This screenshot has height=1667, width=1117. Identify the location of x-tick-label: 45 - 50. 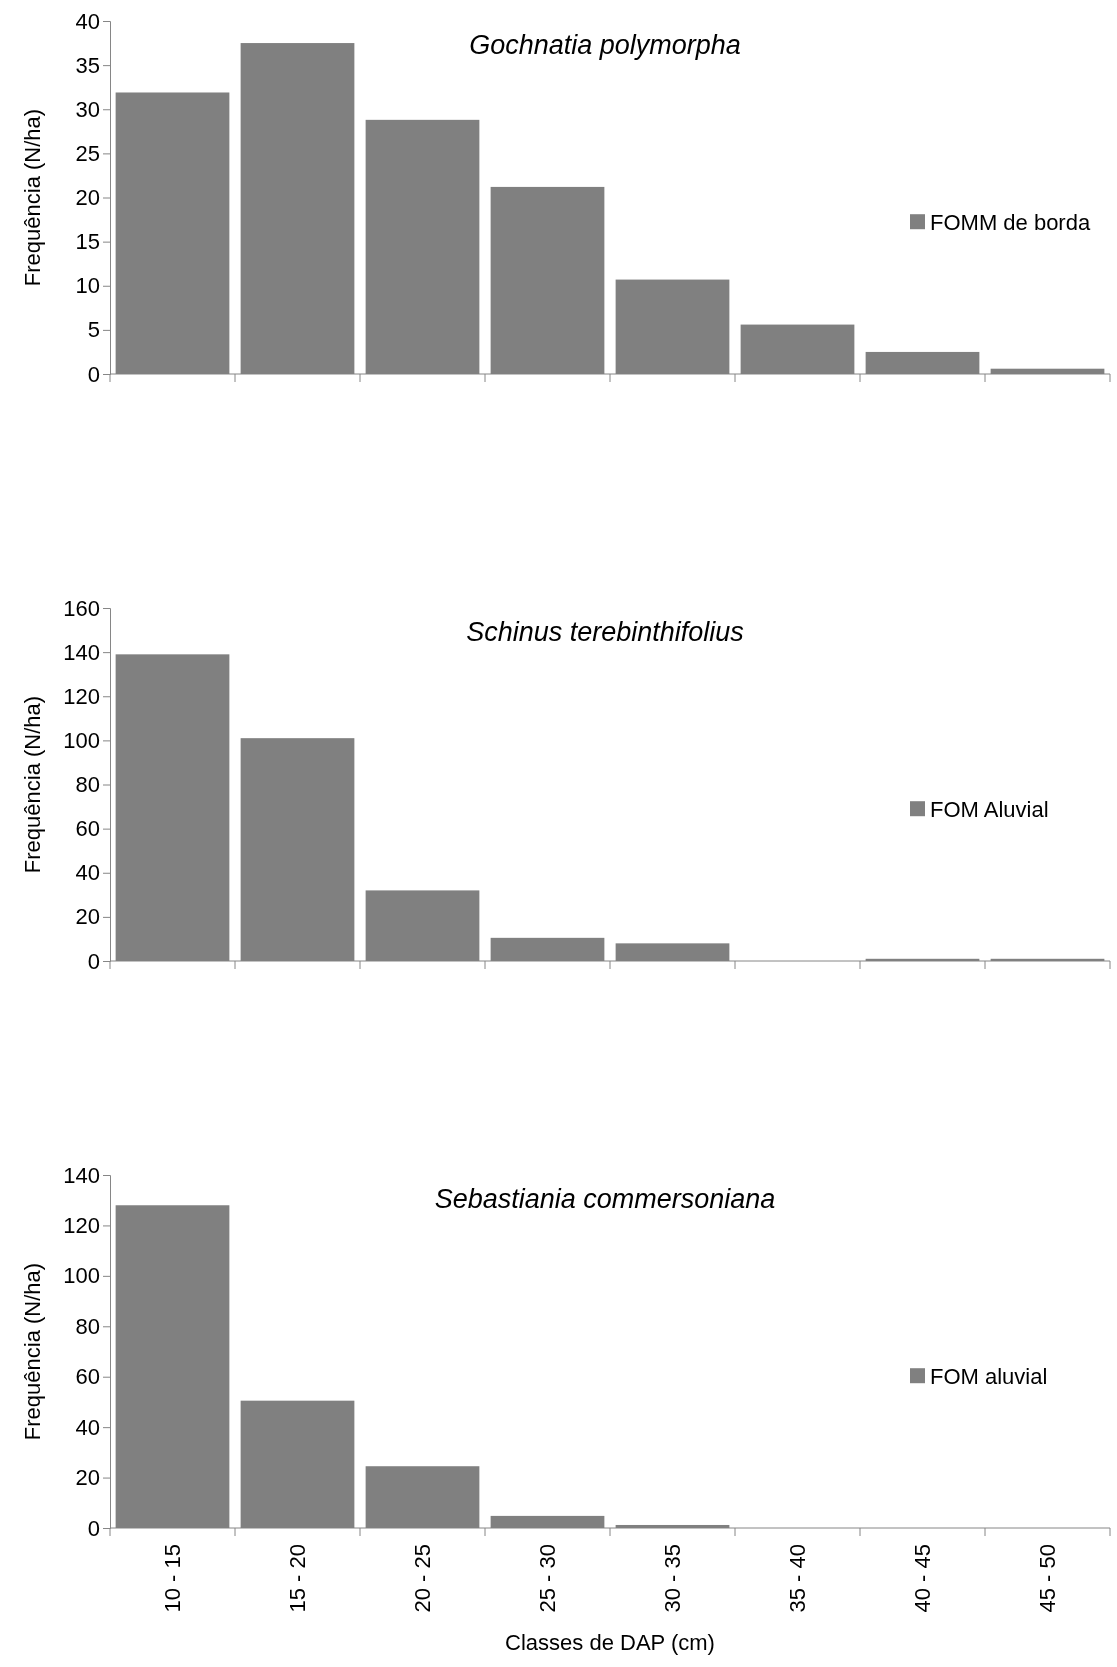
(1048, 1578).